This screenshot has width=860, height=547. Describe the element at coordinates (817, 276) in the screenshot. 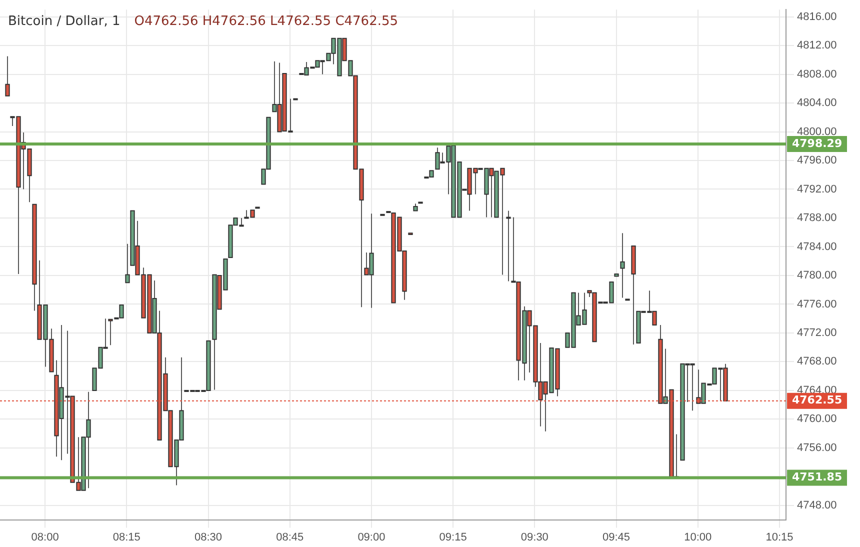

I see `y-tick-label: 4780.00` at that location.